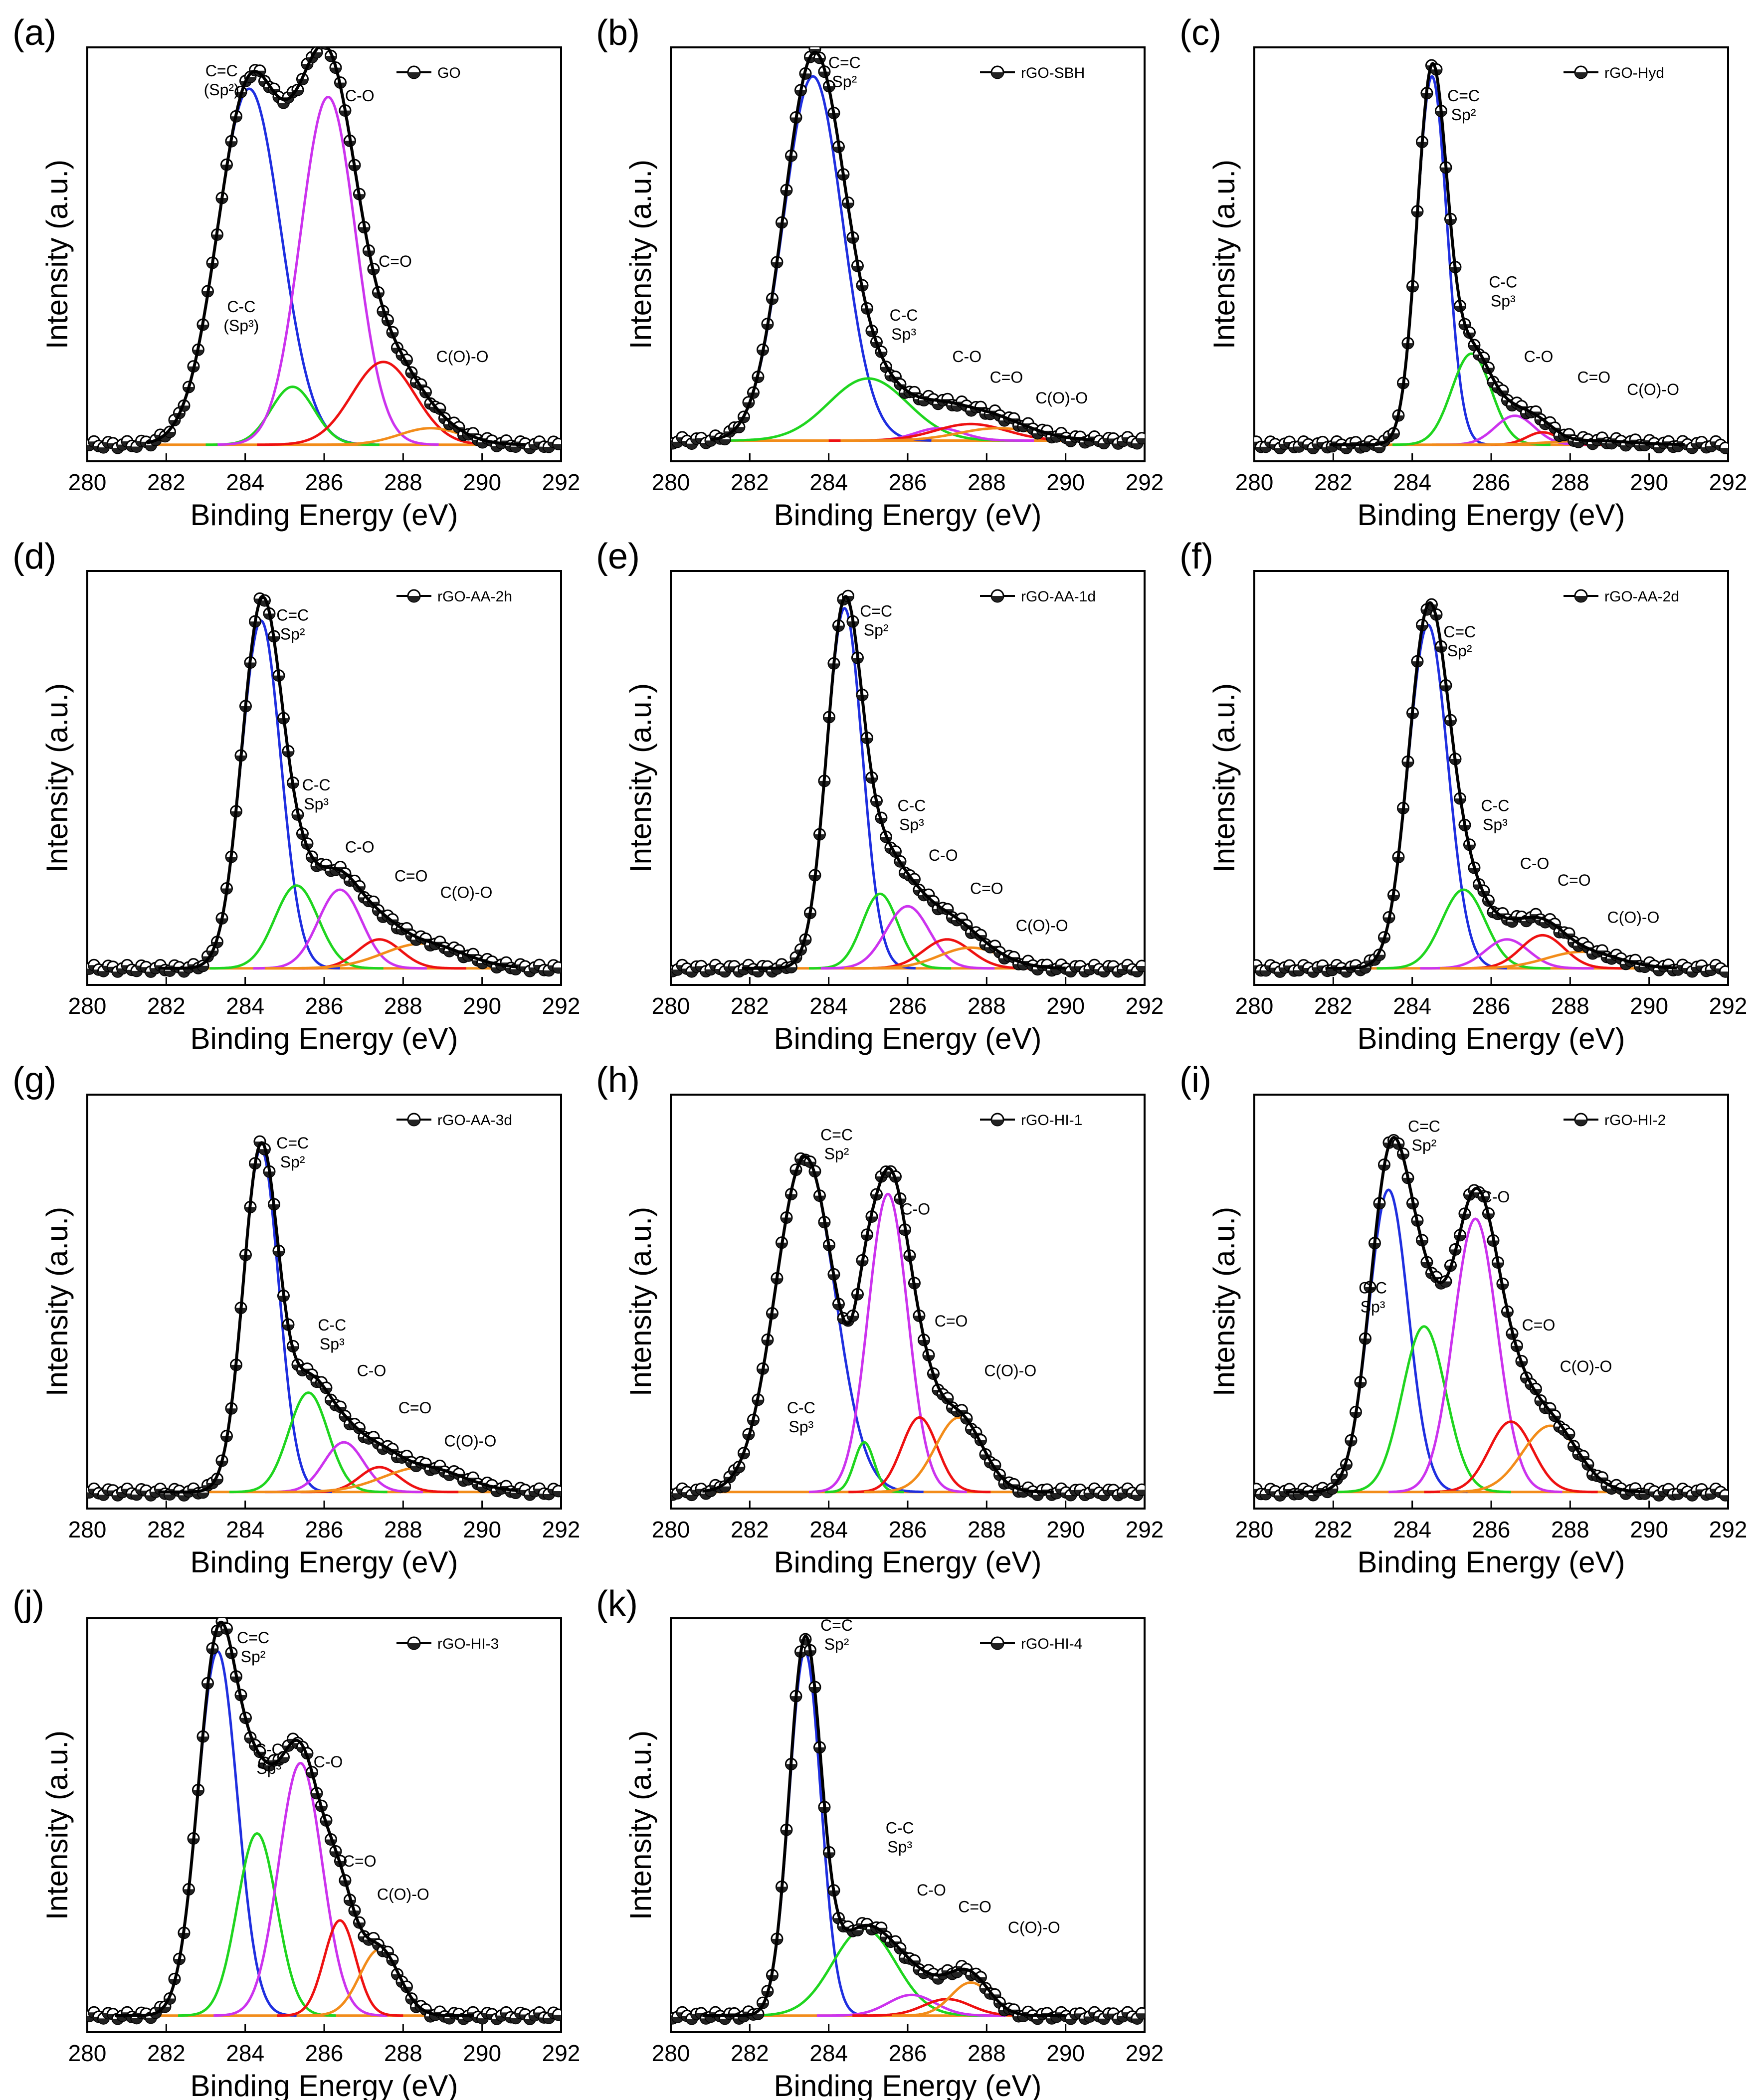 The height and width of the screenshot is (2100, 1763). What do you see at coordinates (34, 33) in the screenshot?
I see `panel-letter: (a)` at bounding box center [34, 33].